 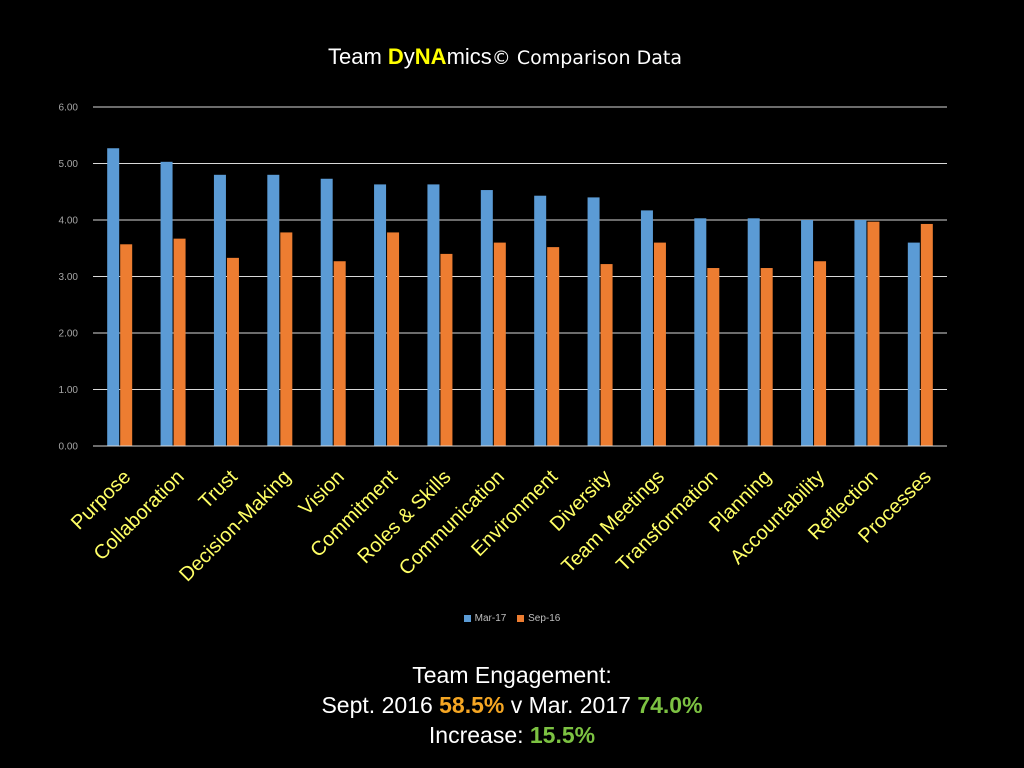 What do you see at coordinates (521, 618) in the screenshot?
I see `legend-swatch-sep16` at bounding box center [521, 618].